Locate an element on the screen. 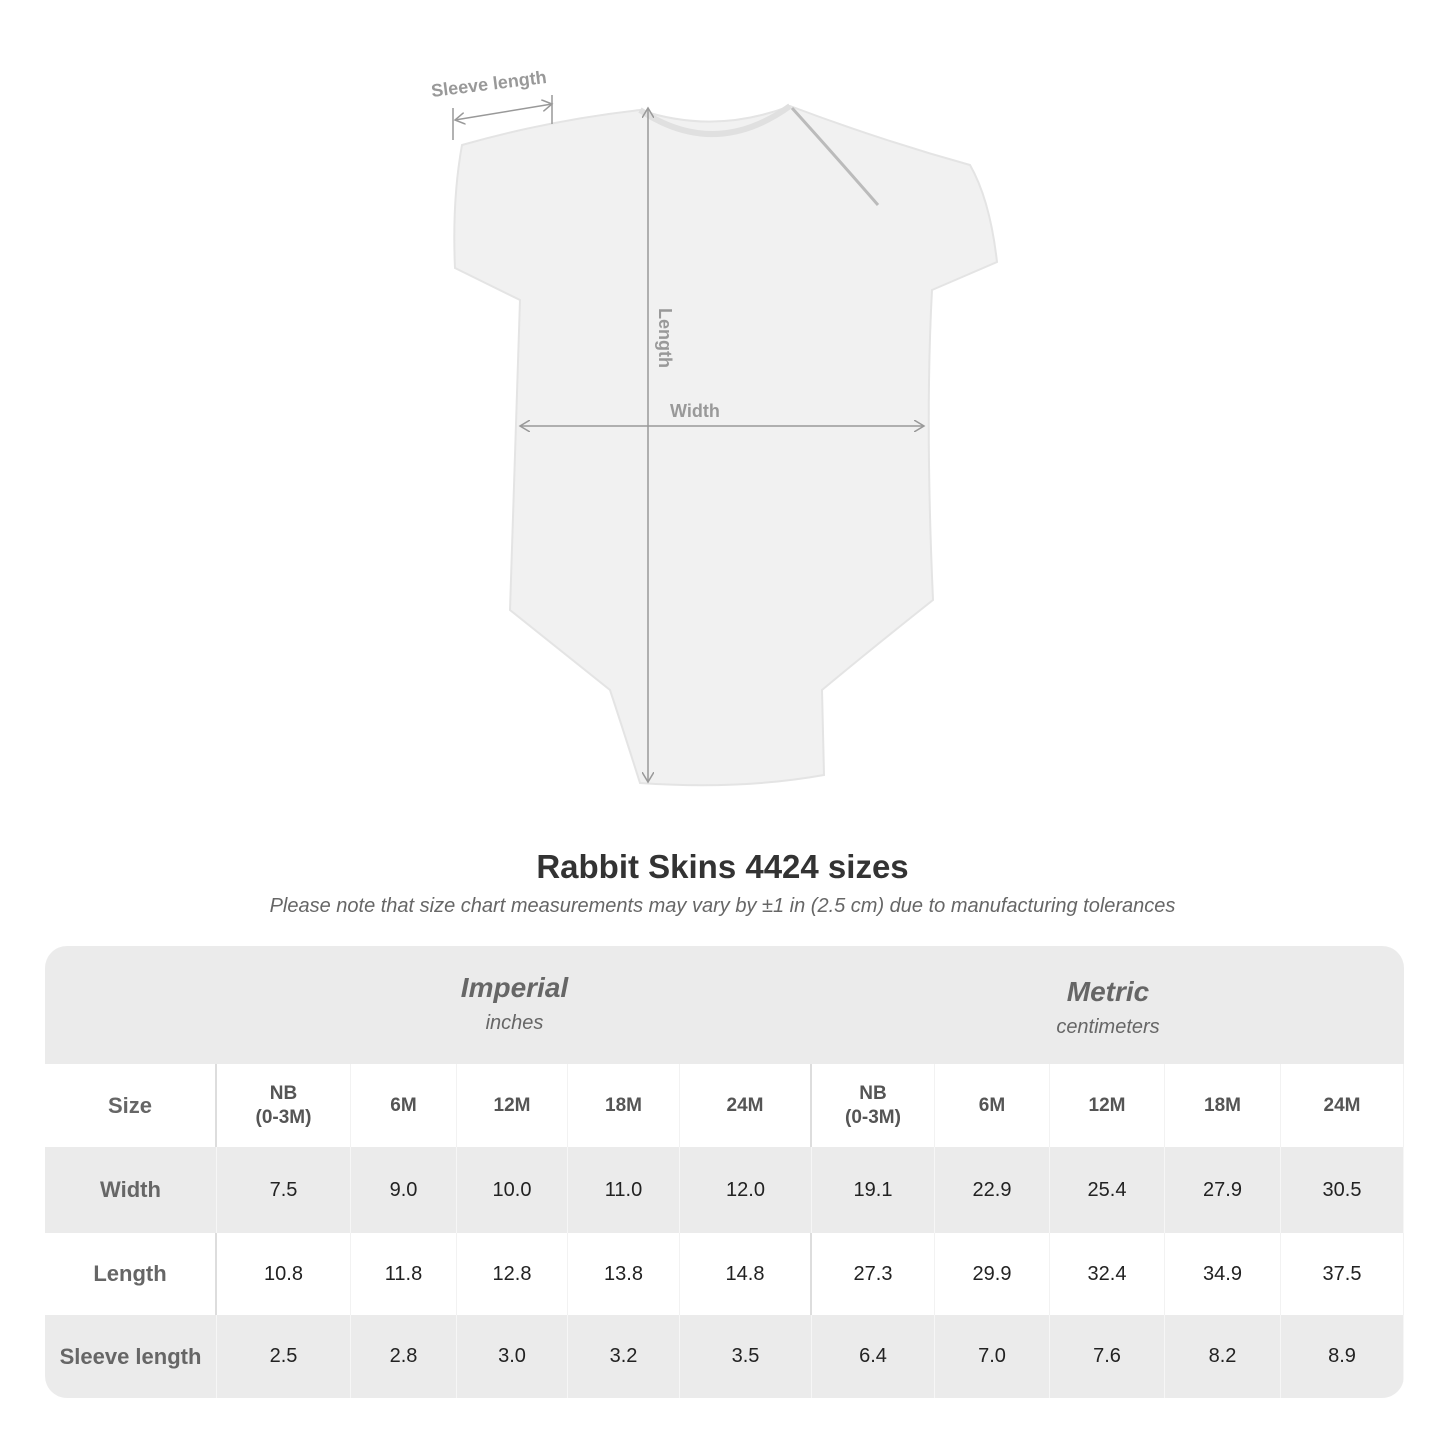  neckline is located at coordinates (715, 120).